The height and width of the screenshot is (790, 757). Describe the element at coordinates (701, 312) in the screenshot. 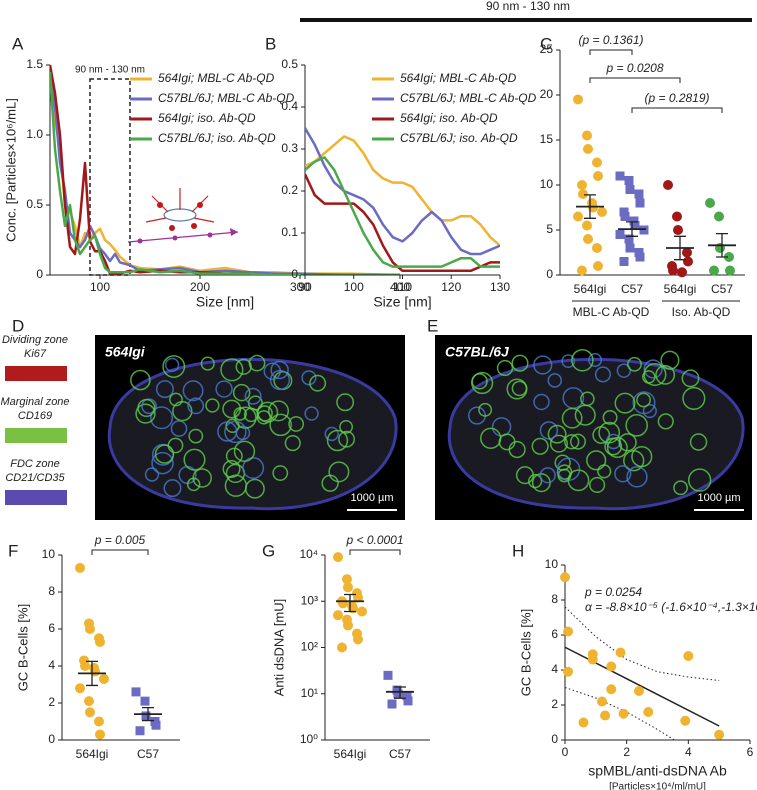

I see `group-label: Iso. Ab-QD` at that location.